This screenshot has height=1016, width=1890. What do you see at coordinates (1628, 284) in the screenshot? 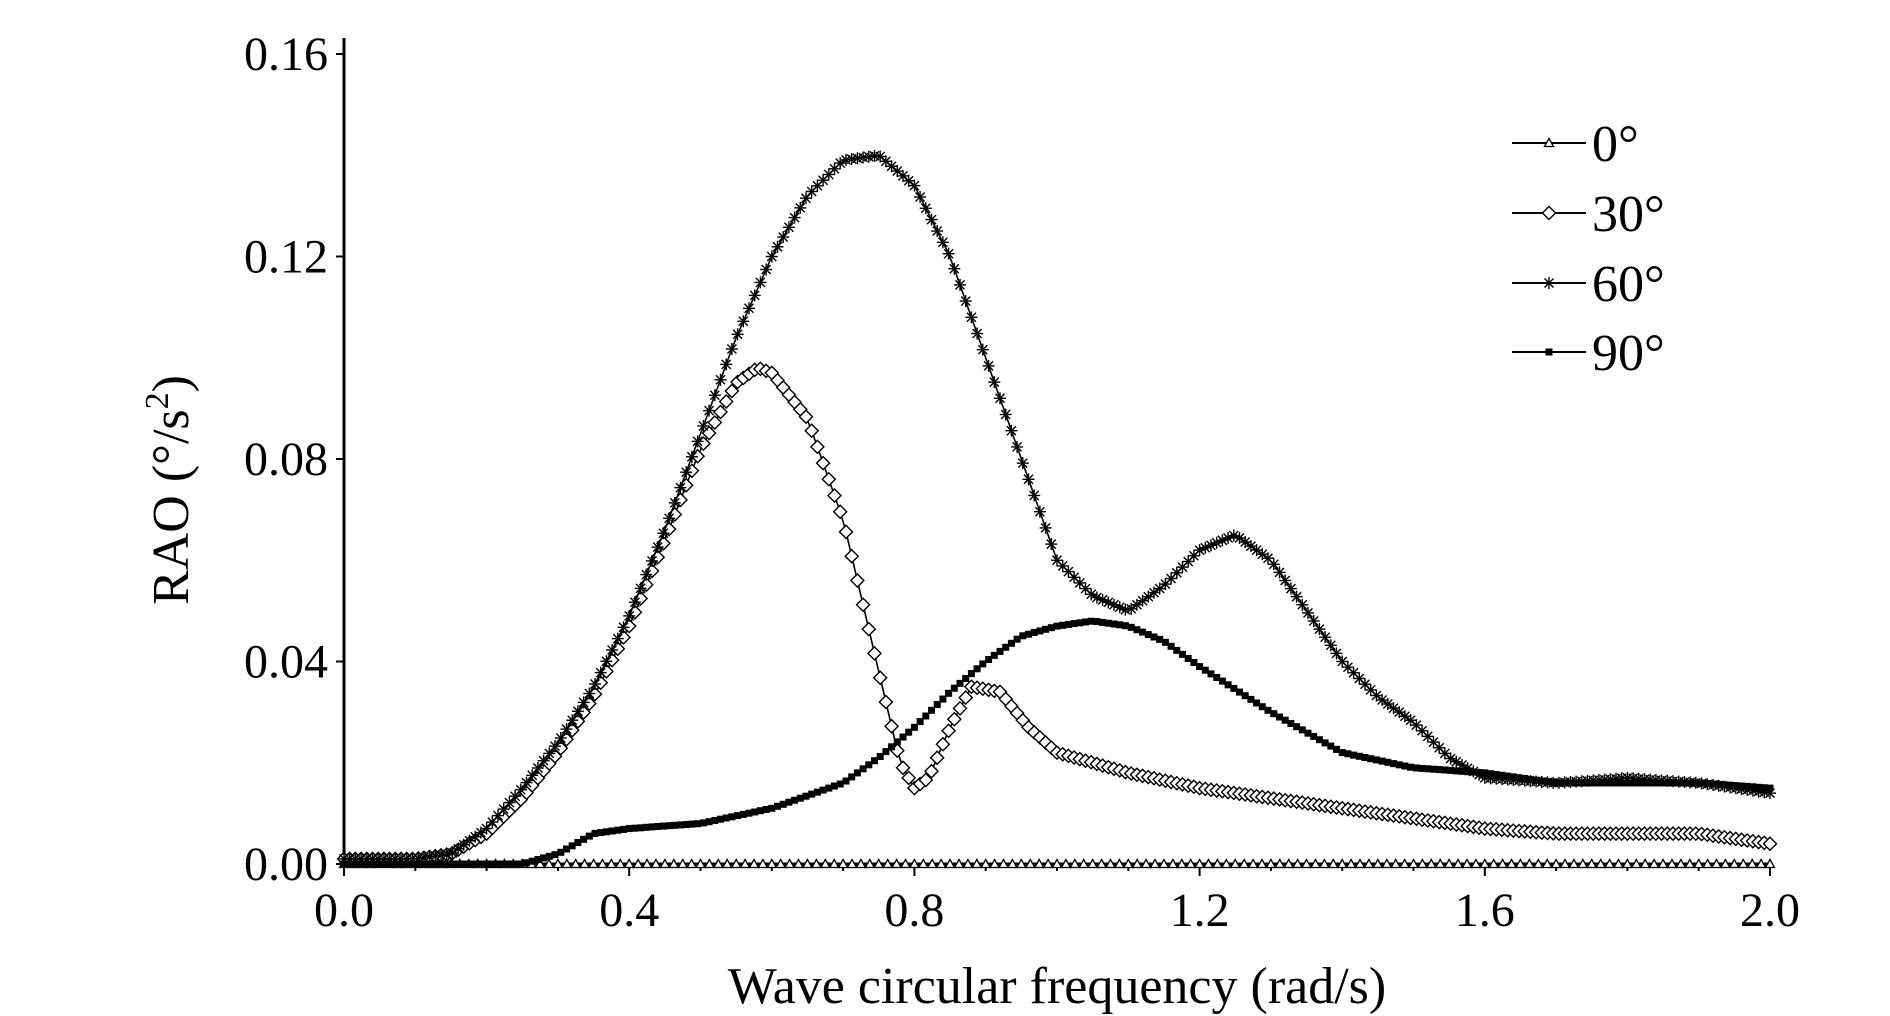
I see `legend-label-2: 60°` at bounding box center [1628, 284].